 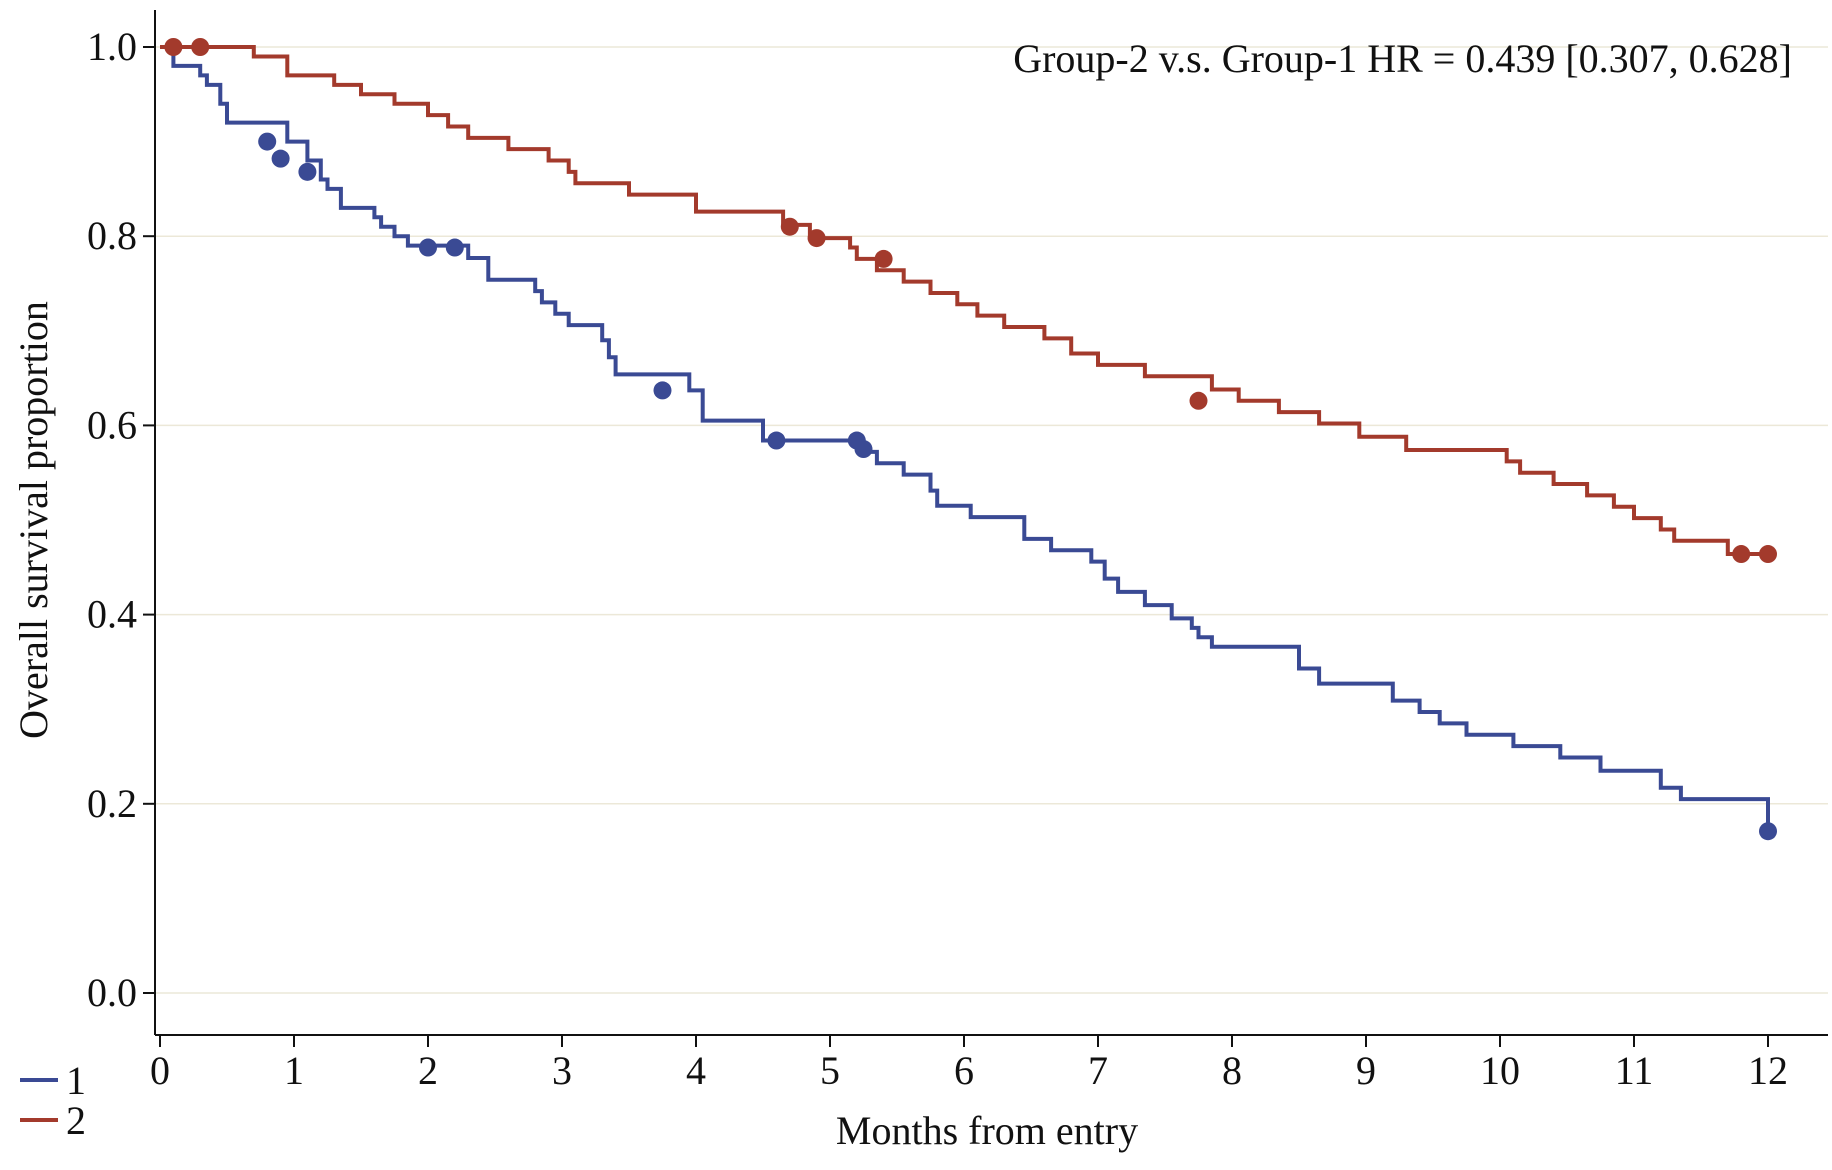 I want to click on x-tick-label: 10, so click(x=1500, y=1070).